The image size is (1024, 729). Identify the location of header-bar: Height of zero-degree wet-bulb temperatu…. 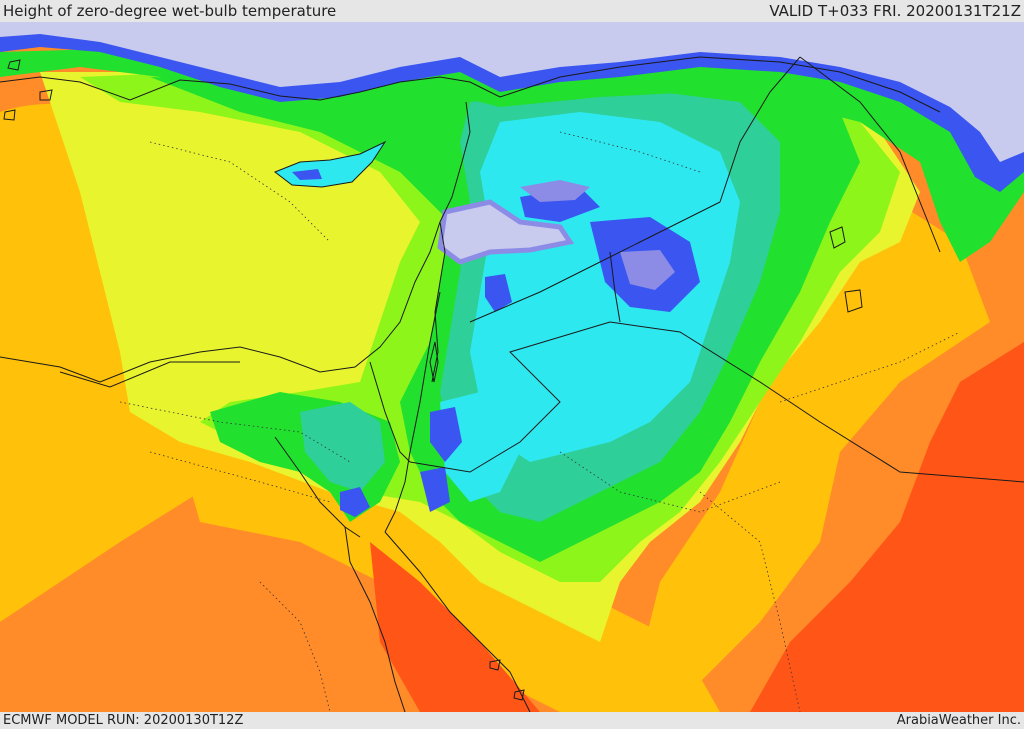
(512, 11).